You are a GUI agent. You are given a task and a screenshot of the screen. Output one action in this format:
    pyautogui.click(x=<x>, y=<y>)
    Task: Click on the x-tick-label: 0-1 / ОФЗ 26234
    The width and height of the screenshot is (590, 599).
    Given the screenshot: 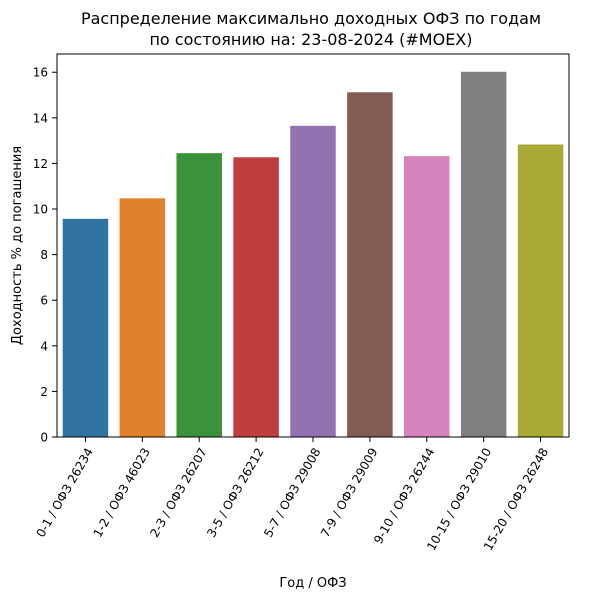 What is the action you would take?
    pyautogui.click(x=65, y=493)
    